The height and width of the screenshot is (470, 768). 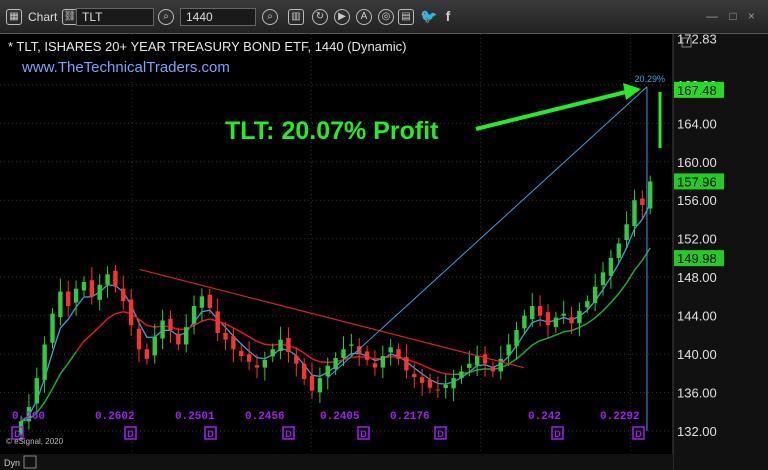 I want to click on target-icon: ◎, so click(x=386, y=17).